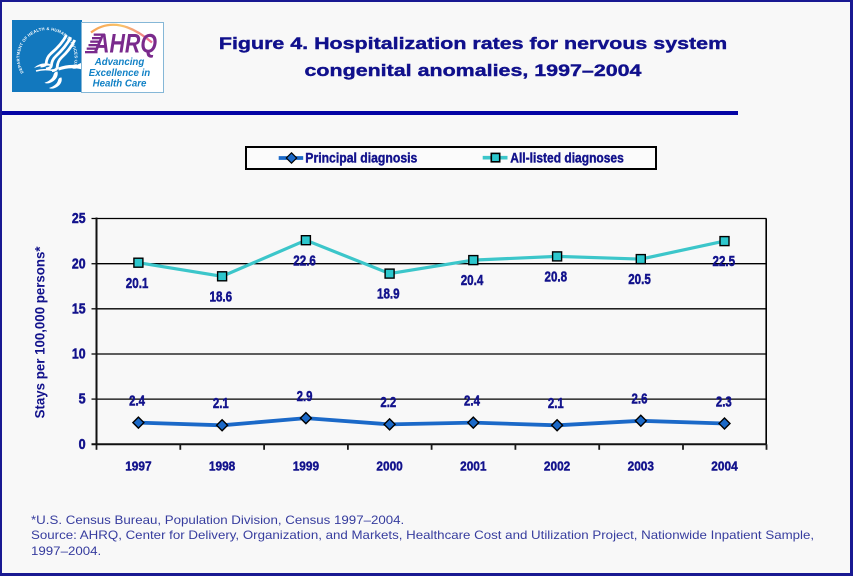 This screenshot has width=853, height=576. Describe the element at coordinates (304, 260) in the screenshot. I see `svg-text: 22.6` at that location.